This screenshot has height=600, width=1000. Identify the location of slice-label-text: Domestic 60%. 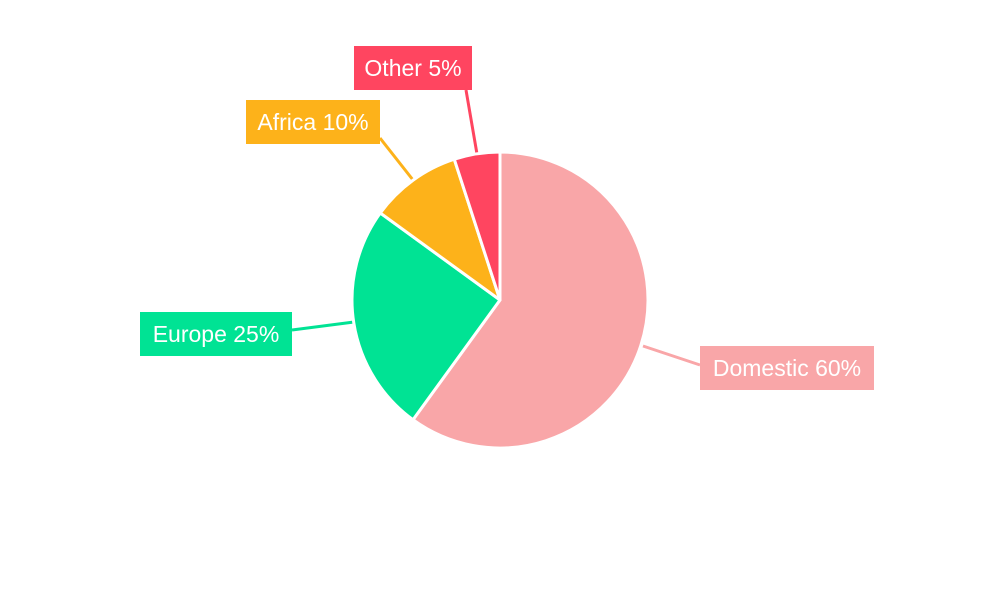
(787, 368).